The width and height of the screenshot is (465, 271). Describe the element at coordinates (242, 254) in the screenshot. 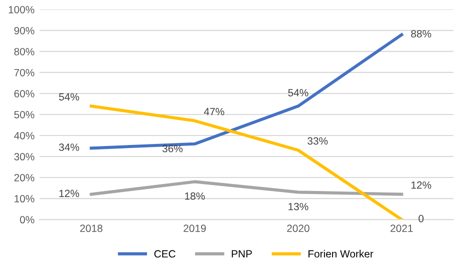

I see `legend-label: PNP` at that location.